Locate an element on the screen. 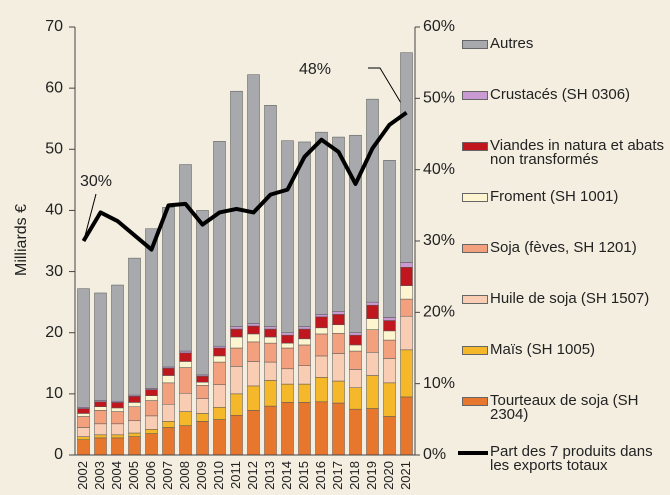  y2-tick-label: 30% is located at coordinates (439, 240).